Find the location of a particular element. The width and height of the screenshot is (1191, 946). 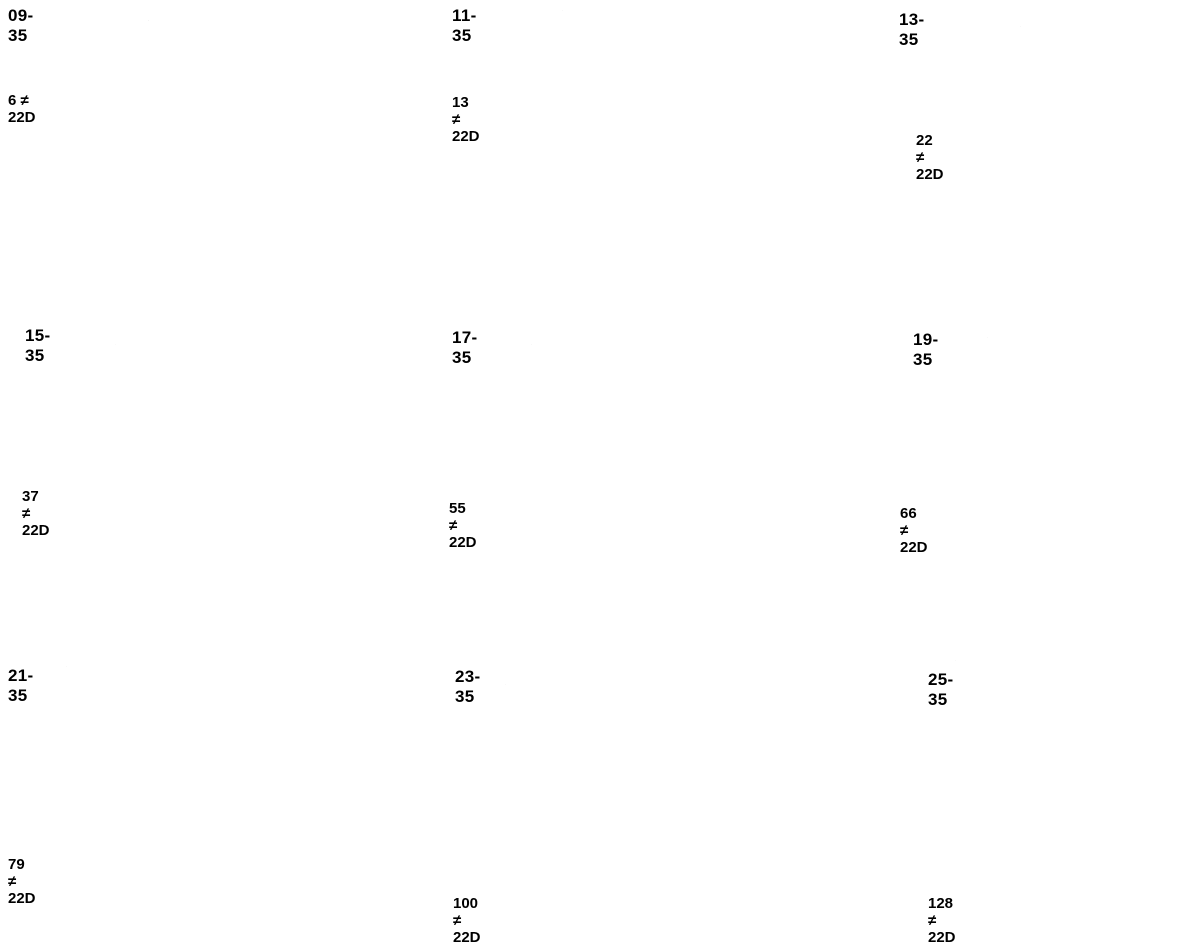

contact-count: 6 ≠ 22D is located at coordinates (22, 109).